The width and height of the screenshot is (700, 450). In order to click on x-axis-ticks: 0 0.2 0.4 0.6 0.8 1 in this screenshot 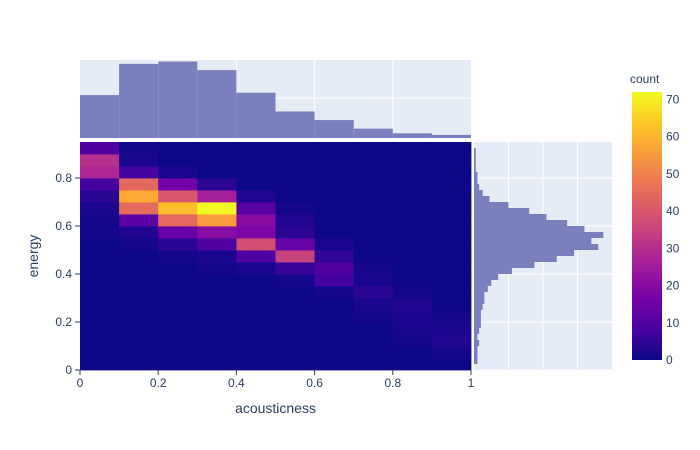, I will do `click(276, 380)`.